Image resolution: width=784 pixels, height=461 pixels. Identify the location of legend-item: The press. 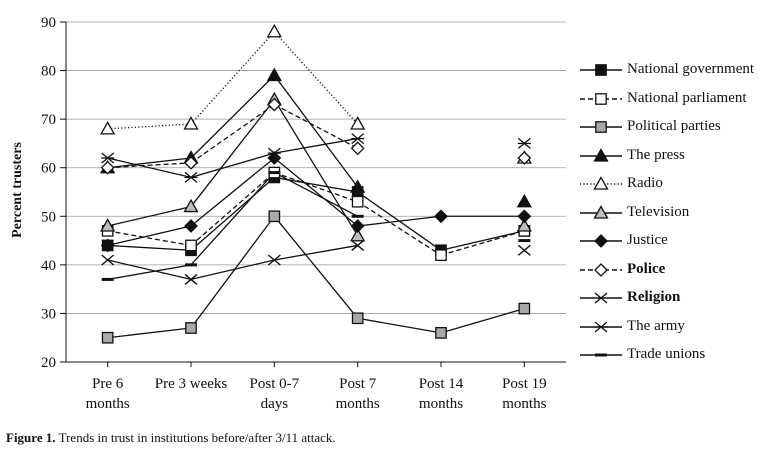
(681, 157).